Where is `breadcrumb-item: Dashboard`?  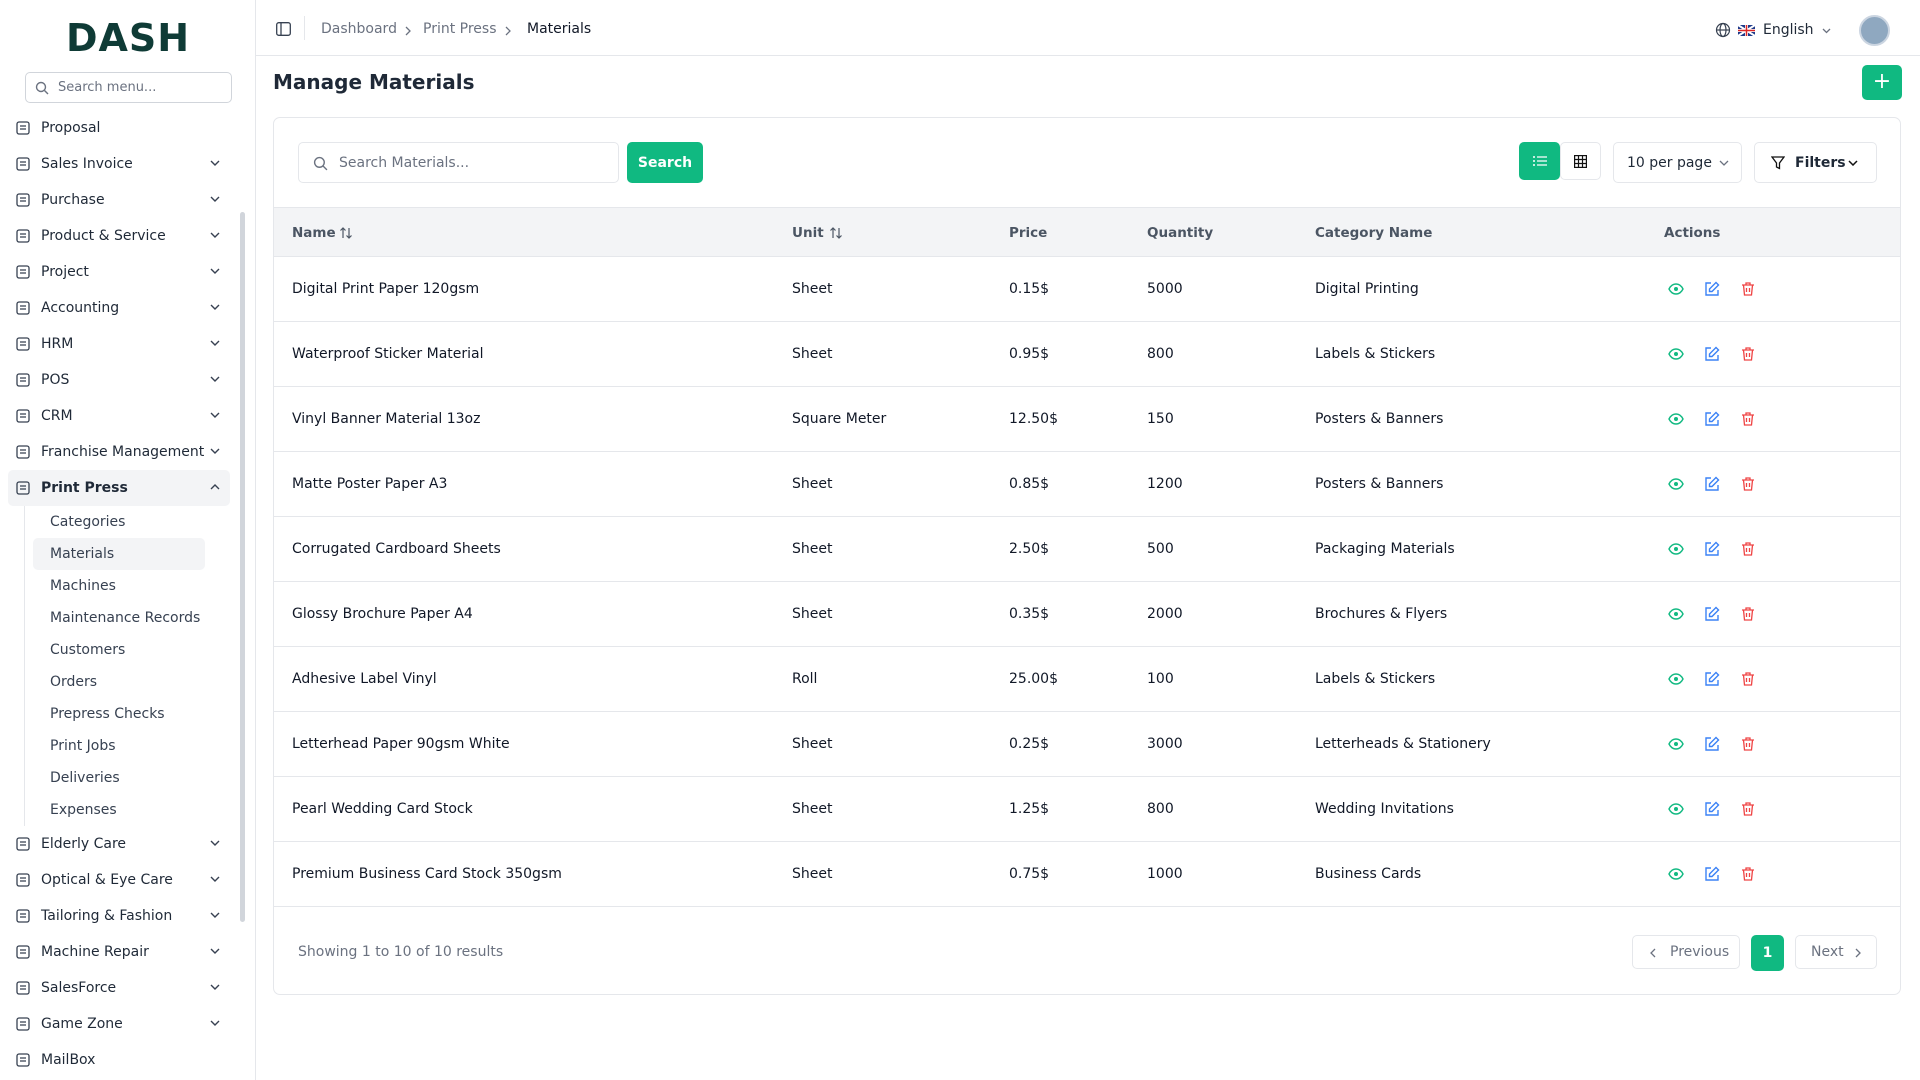
breadcrumb-item: Dashboard is located at coordinates (359, 29).